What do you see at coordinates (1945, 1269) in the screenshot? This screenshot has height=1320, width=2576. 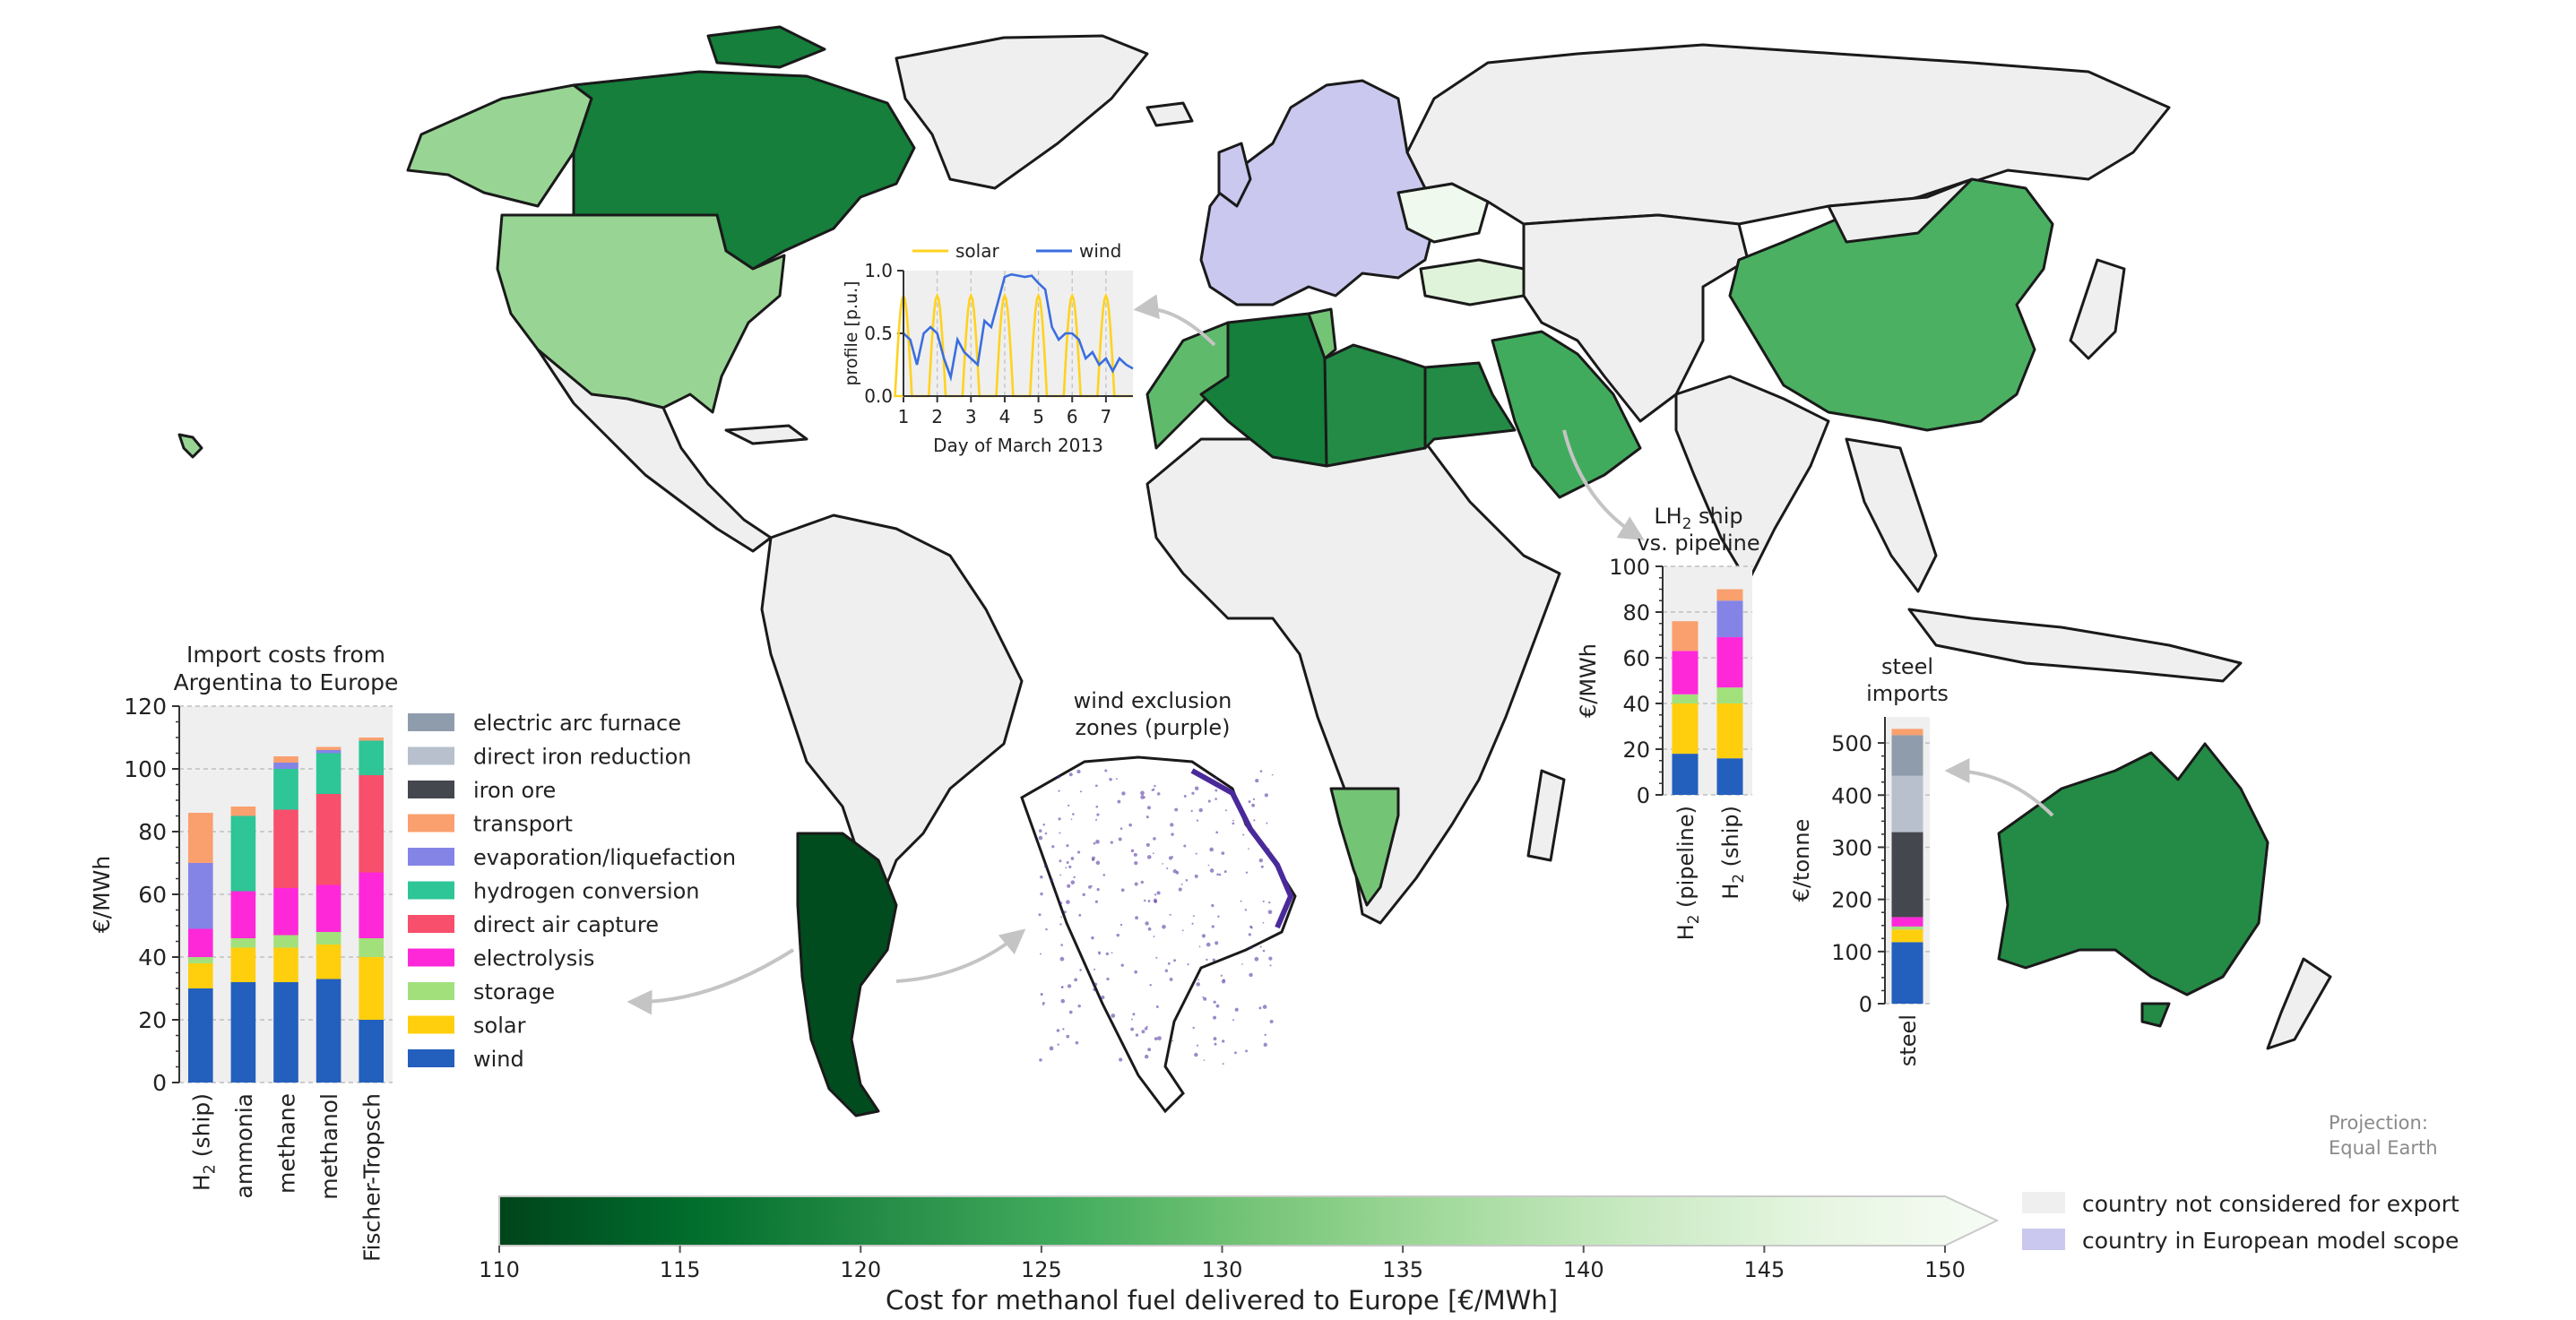 I see `colorbar-tick-label: 150` at bounding box center [1945, 1269].